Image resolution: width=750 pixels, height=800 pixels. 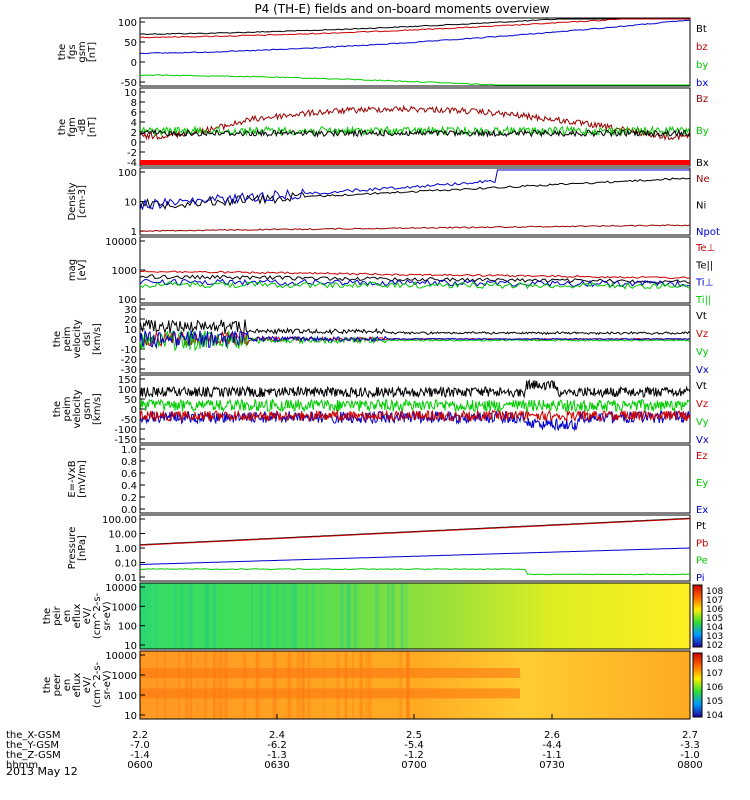 What do you see at coordinates (87, 684) in the screenshot?
I see `y-axis-label: eV/` at bounding box center [87, 684].